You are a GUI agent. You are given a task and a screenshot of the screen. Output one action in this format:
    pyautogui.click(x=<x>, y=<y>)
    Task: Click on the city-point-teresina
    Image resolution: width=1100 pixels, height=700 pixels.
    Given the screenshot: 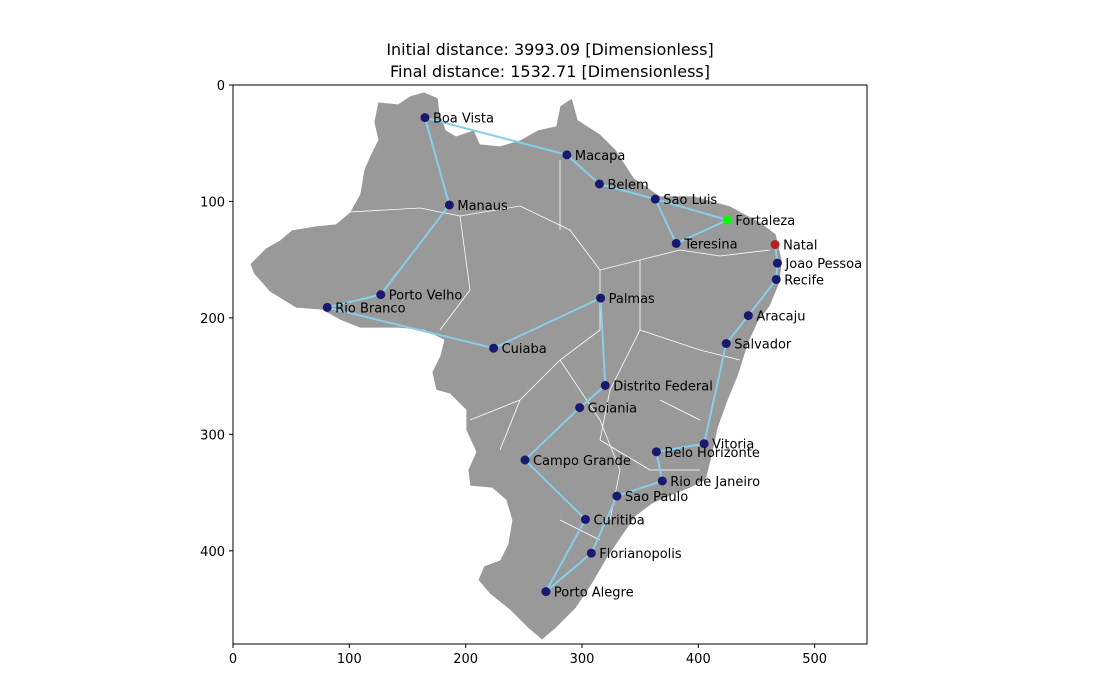 What is the action you would take?
    pyautogui.click(x=676, y=243)
    